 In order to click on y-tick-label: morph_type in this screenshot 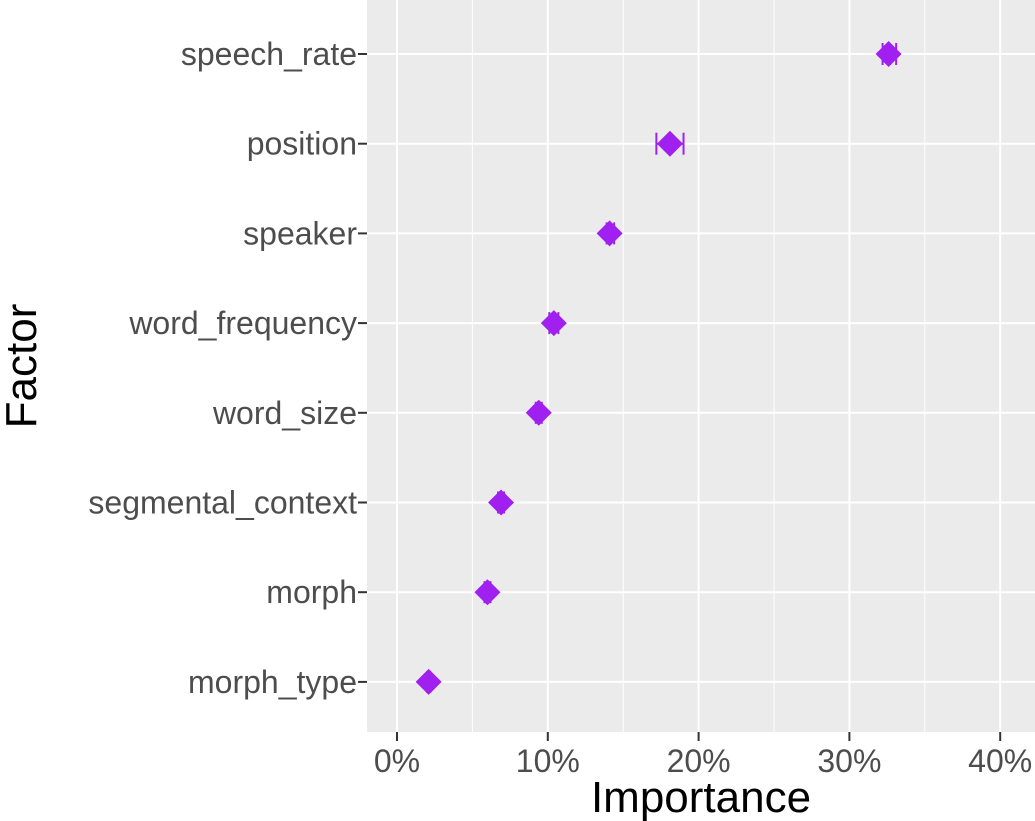, I will do `click(272, 682)`.